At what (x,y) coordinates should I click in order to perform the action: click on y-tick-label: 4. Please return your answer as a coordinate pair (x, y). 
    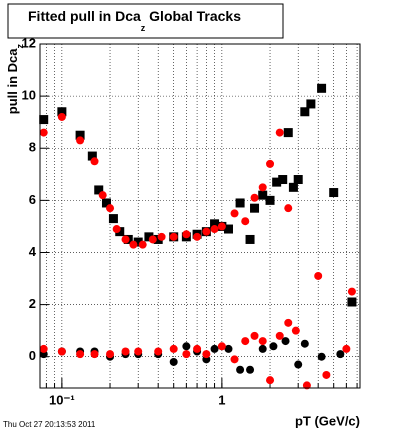
    Looking at the image, I should click on (33, 251).